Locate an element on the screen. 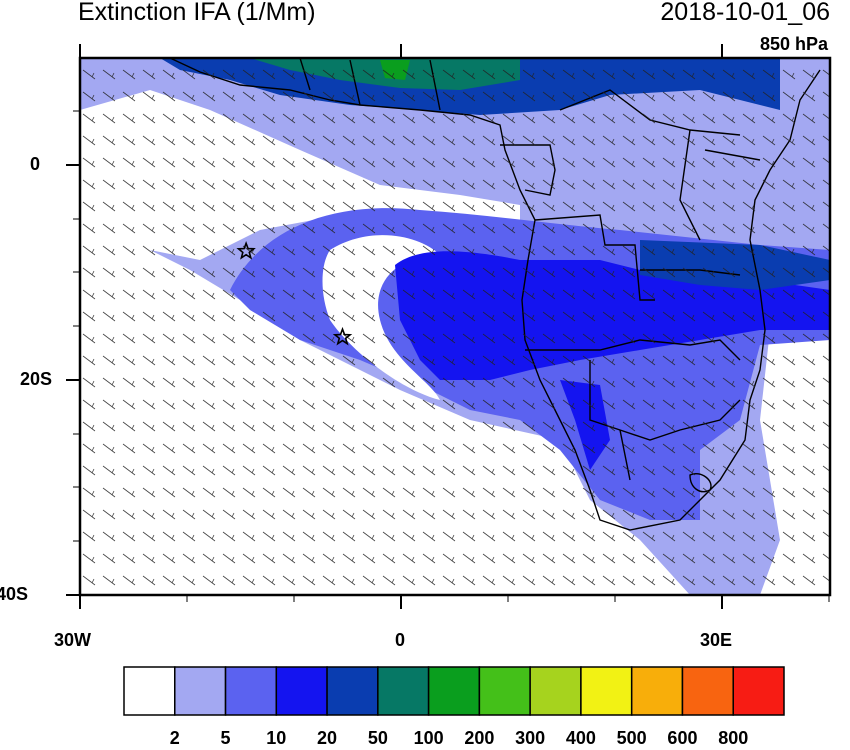 This screenshot has width=850, height=750. map-datetime: 2018-10-01_06 is located at coordinates (745, 13).